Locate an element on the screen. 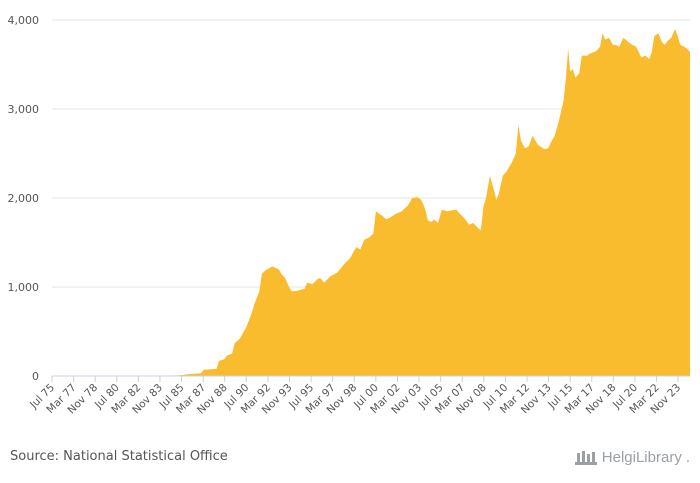 The image size is (700, 483). y-tick-label: 4,000 is located at coordinates (24, 20).